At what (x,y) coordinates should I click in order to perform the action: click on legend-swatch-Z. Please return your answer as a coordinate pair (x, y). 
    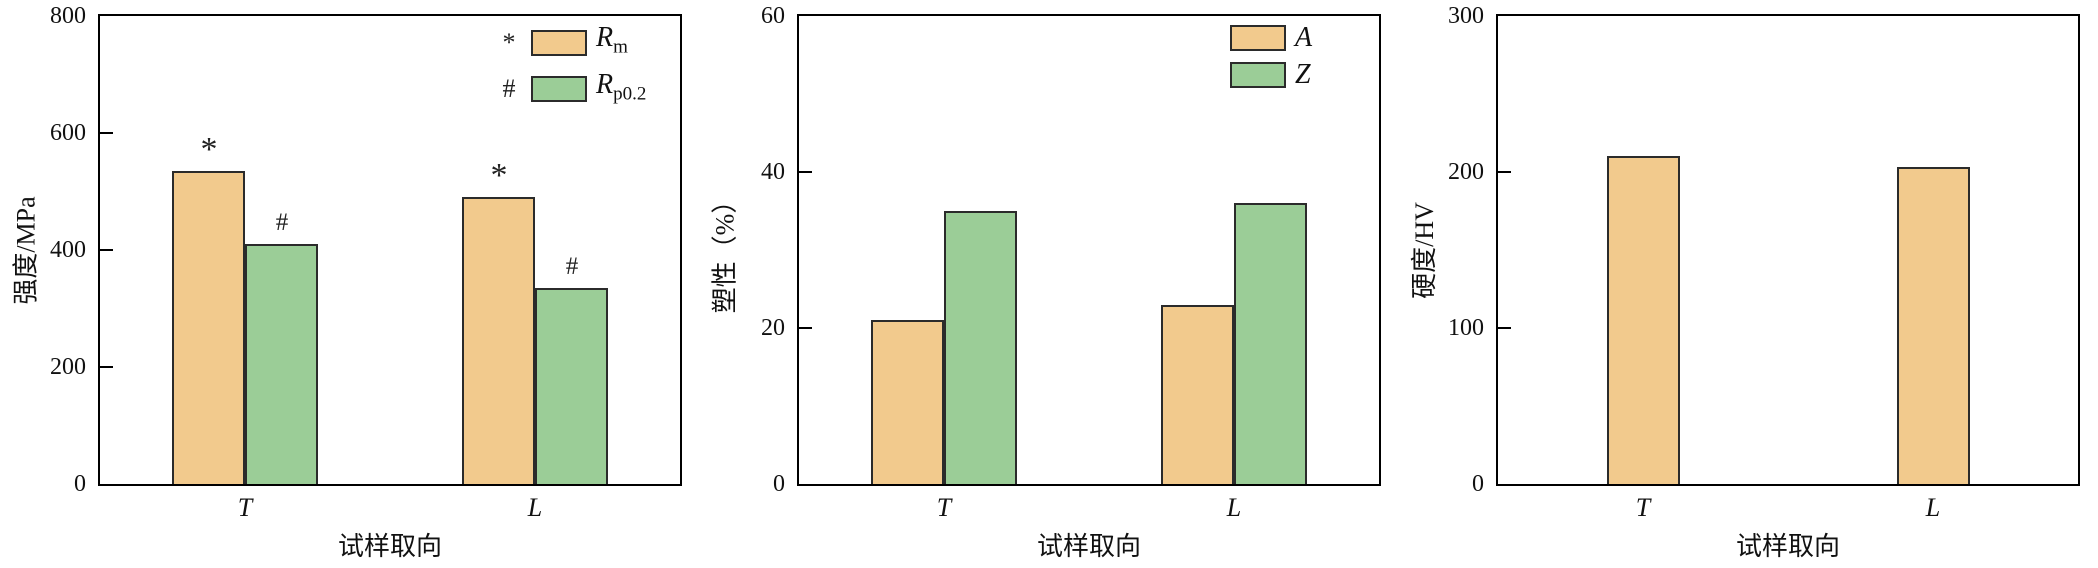
    Looking at the image, I should click on (1258, 75).